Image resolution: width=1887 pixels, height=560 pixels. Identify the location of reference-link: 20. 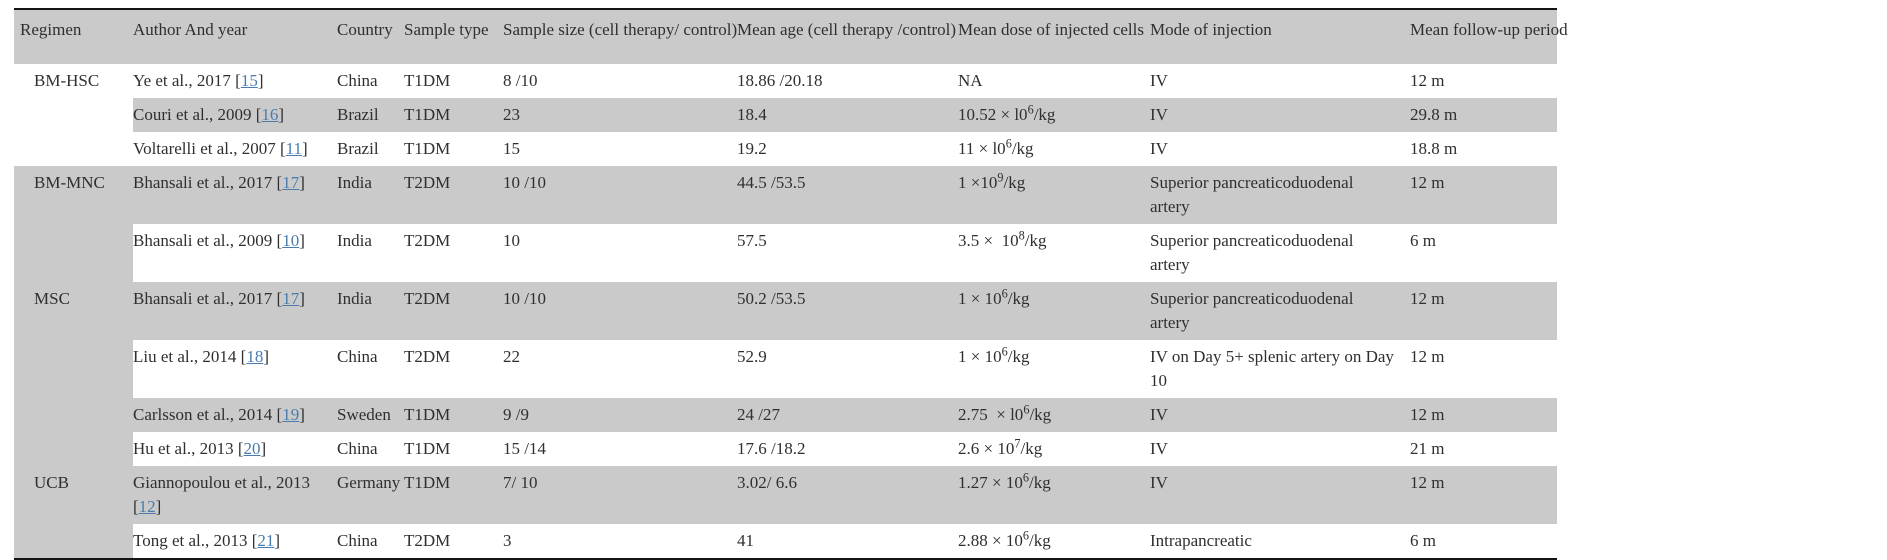
(252, 448).